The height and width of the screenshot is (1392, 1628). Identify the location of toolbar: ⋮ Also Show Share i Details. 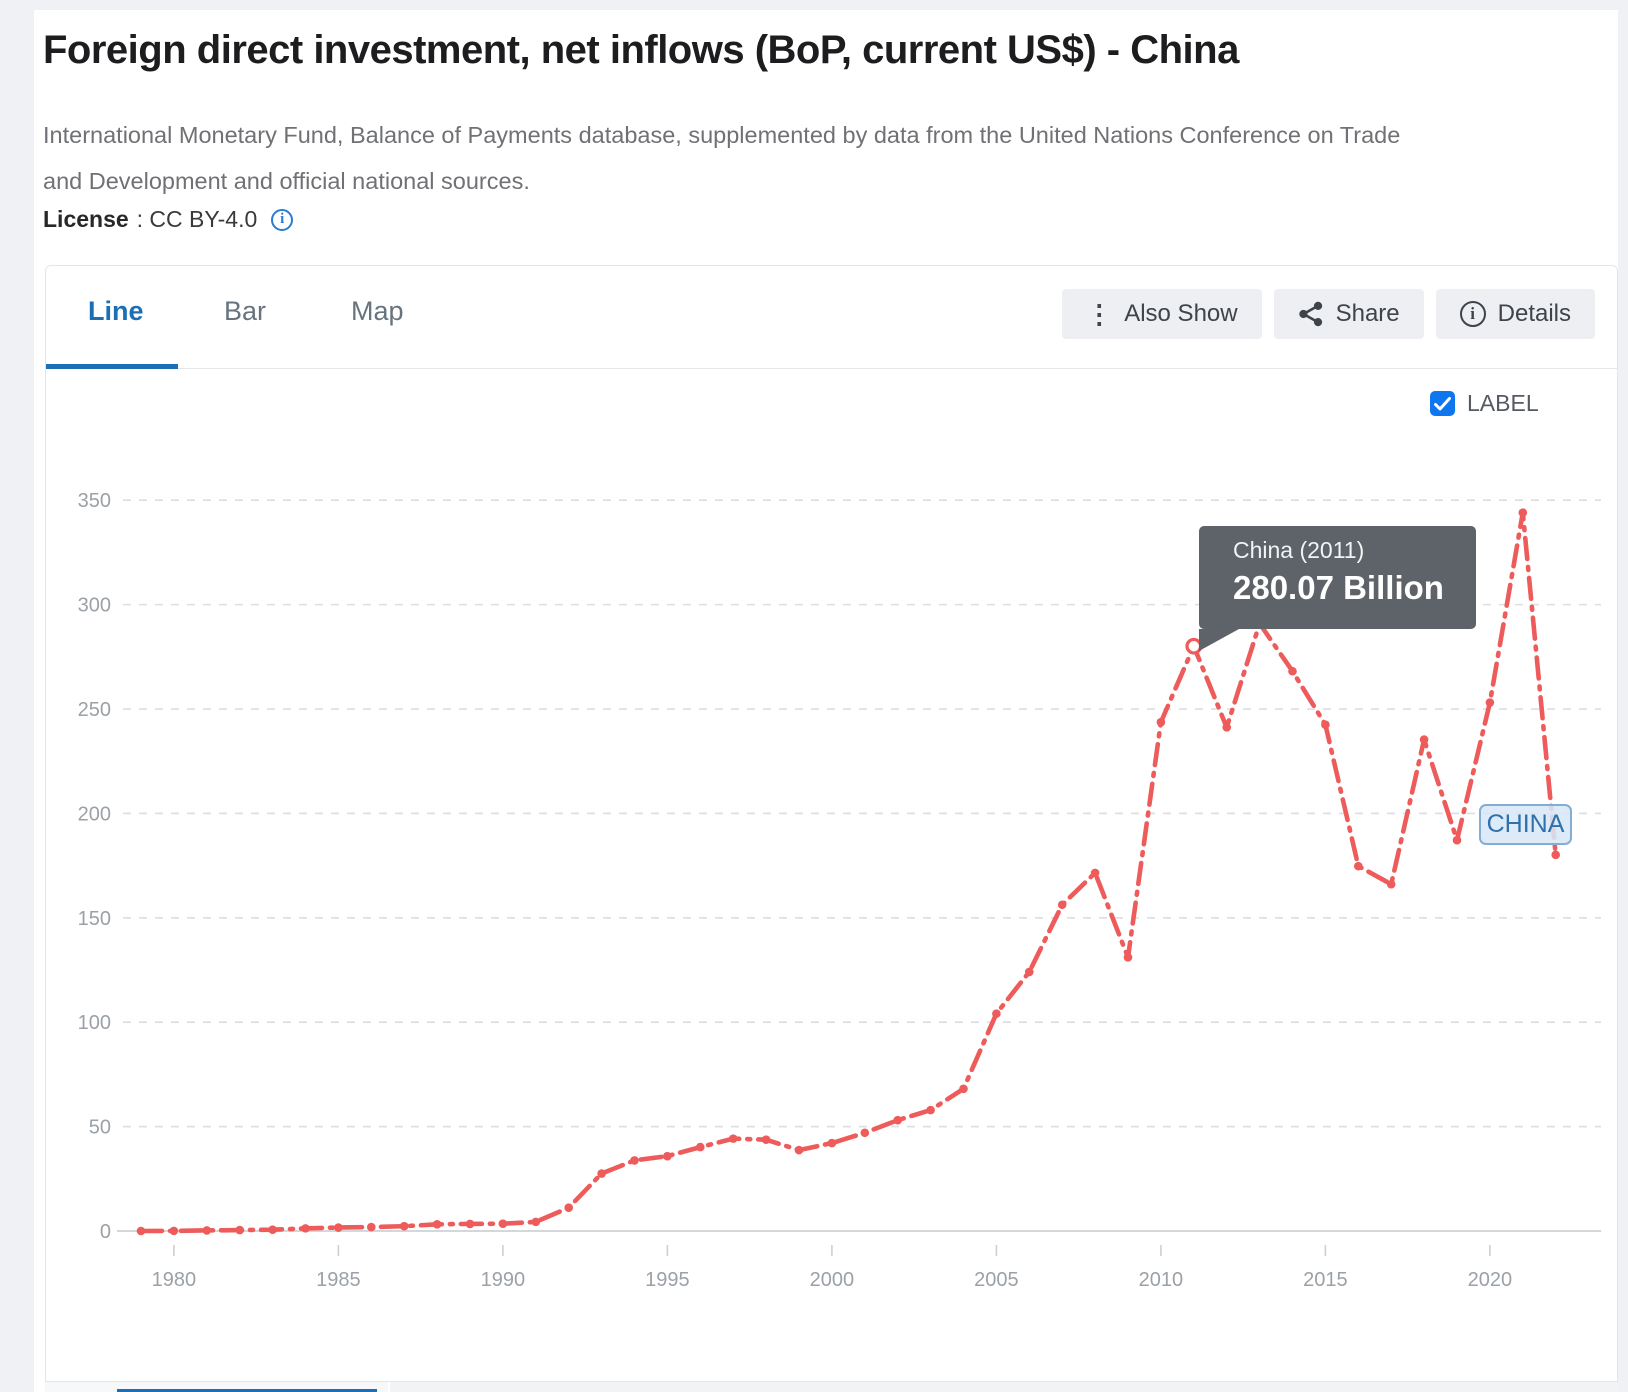
(1328, 314).